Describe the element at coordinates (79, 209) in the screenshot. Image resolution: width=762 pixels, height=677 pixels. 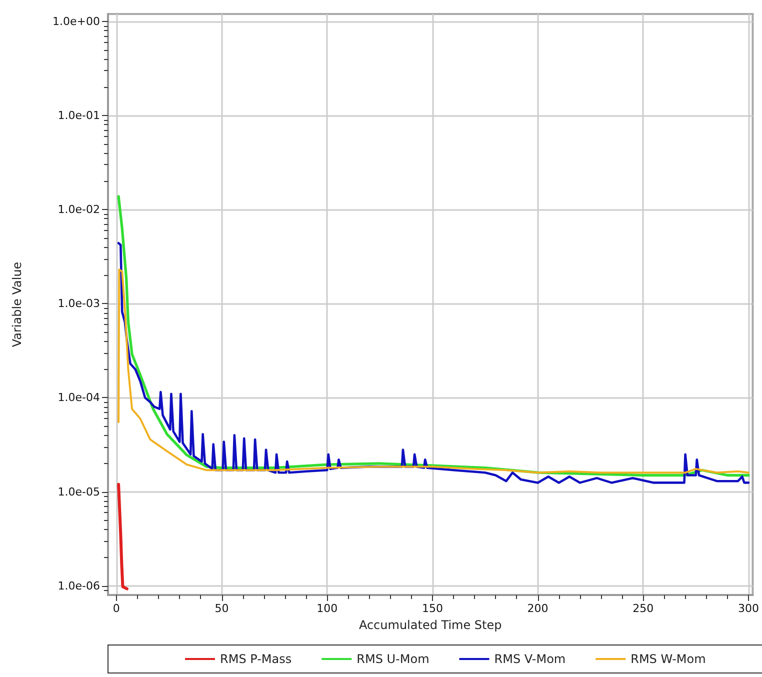
I see `y-tick-label: 1.0e-02` at that location.